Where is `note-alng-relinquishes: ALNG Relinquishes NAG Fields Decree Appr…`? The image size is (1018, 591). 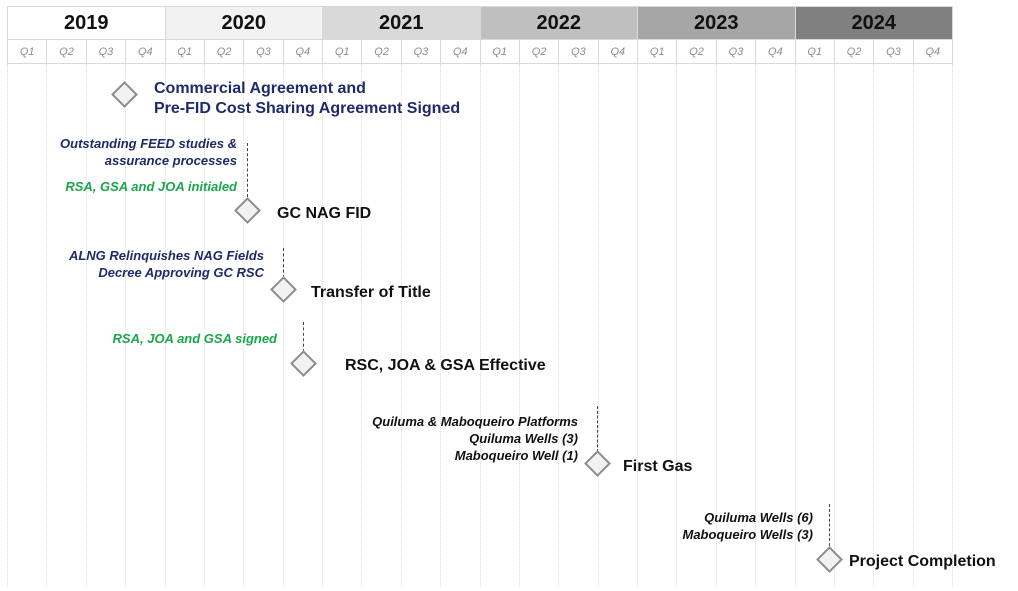 note-alng-relinquishes: ALNG Relinquishes NAG Fields Decree Appr… is located at coordinates (166, 264).